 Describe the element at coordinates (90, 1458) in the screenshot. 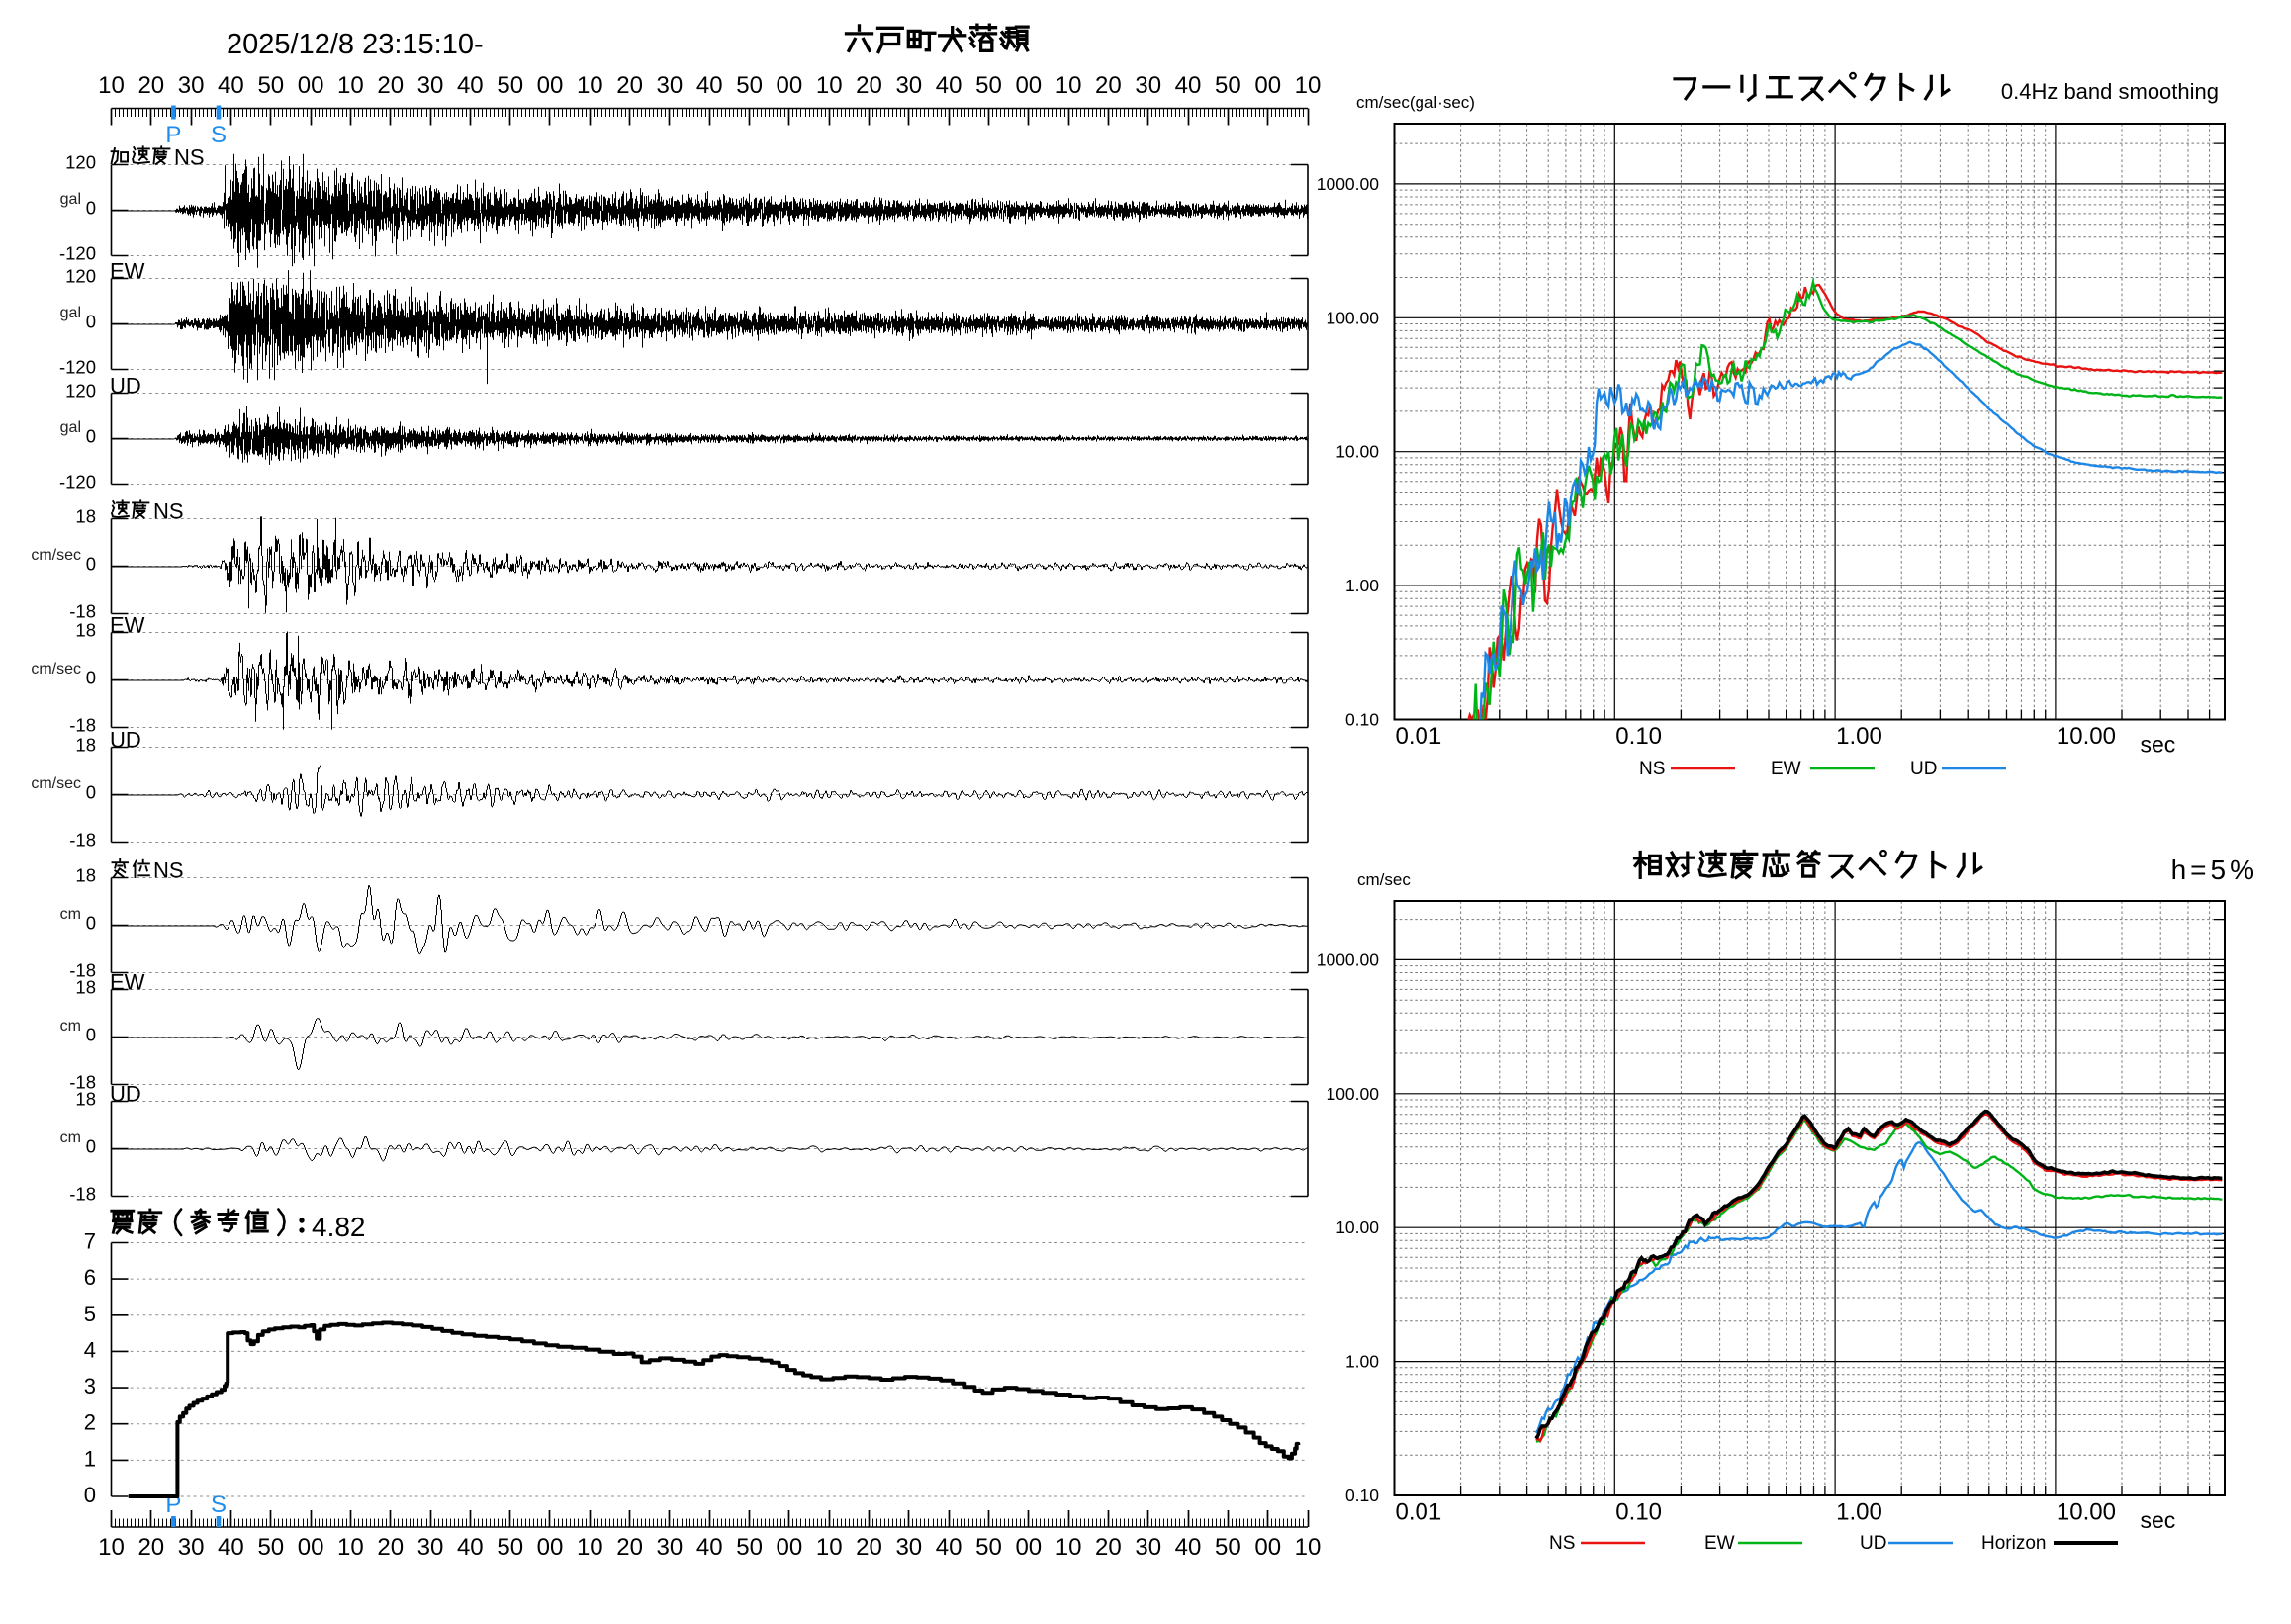

I see `svg-text: 1` at that location.